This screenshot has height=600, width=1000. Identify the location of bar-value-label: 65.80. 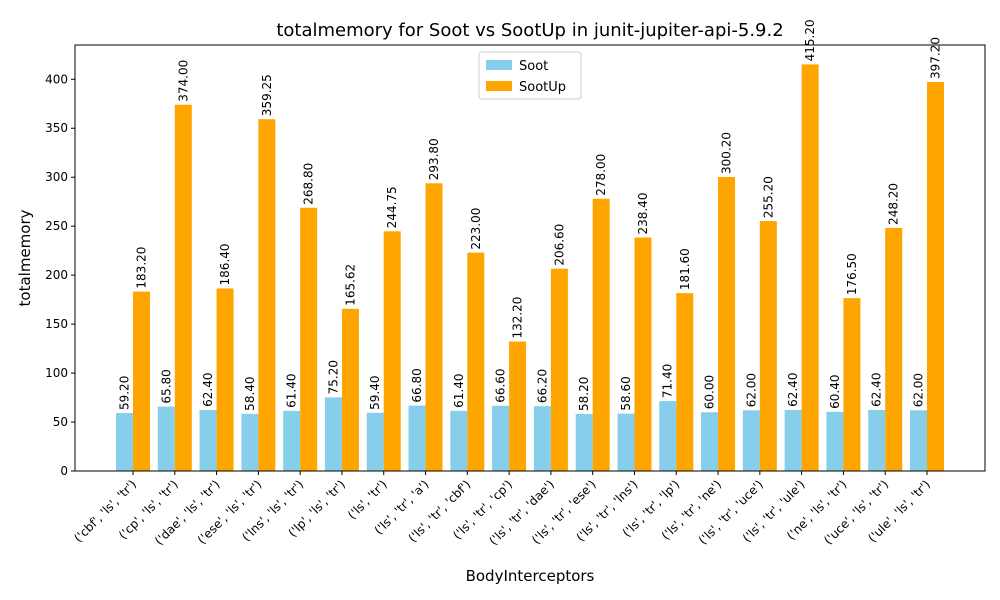
(166, 386).